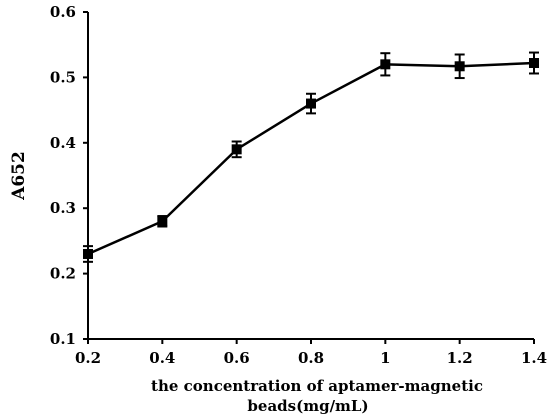  I want to click on x-tick-label: 0.4, so click(162, 358).